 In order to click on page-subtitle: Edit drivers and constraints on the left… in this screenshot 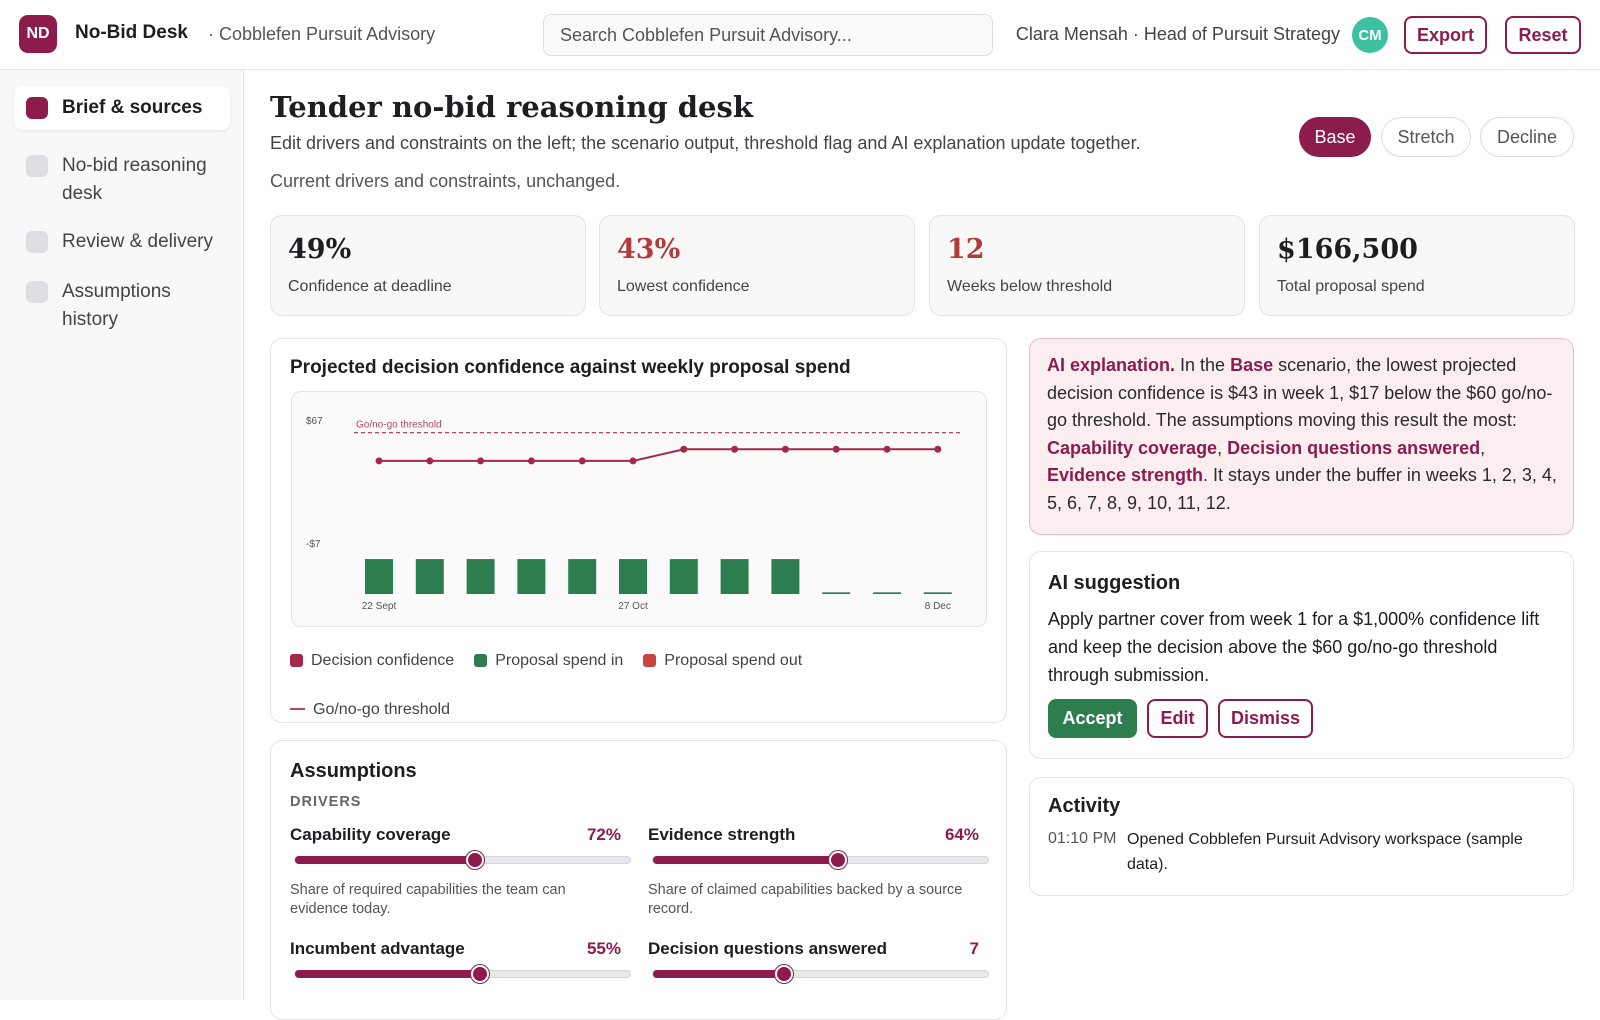, I will do `click(705, 143)`.